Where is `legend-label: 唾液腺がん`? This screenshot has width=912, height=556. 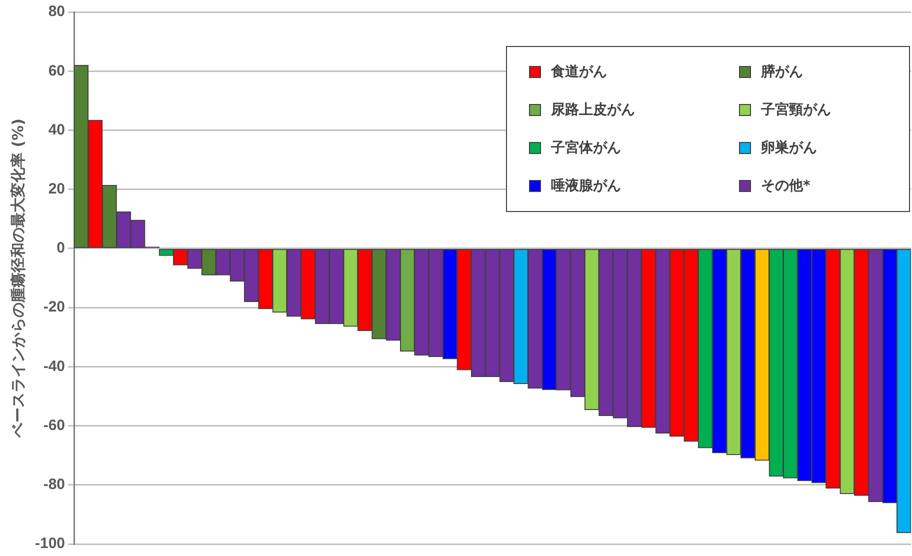
legend-label: 唾液腺がん is located at coordinates (586, 186).